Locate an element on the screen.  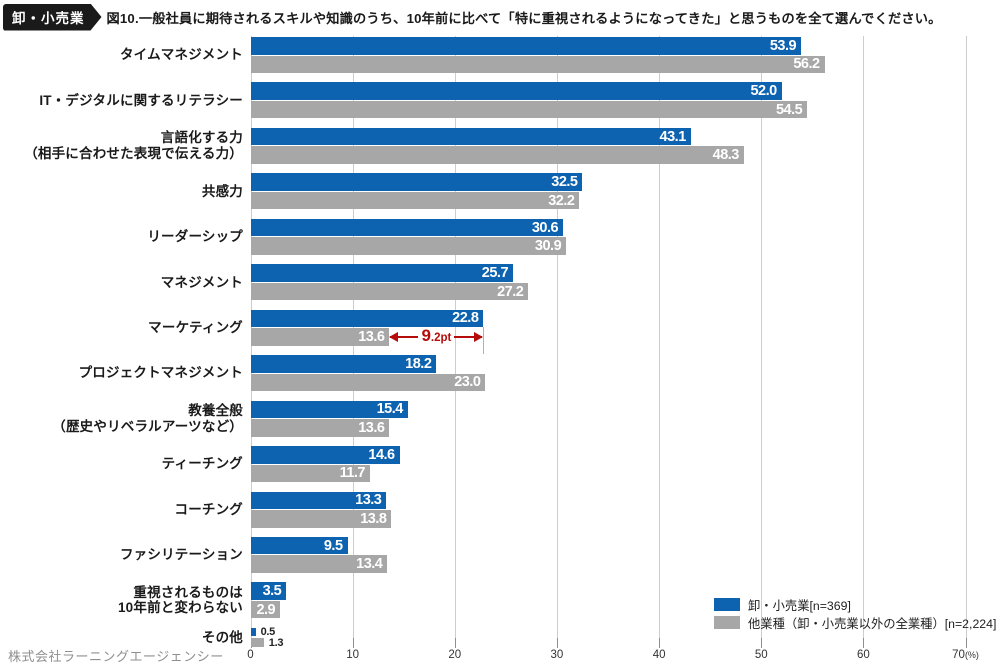
bar-other-industries: 13.8 is located at coordinates (321, 519).